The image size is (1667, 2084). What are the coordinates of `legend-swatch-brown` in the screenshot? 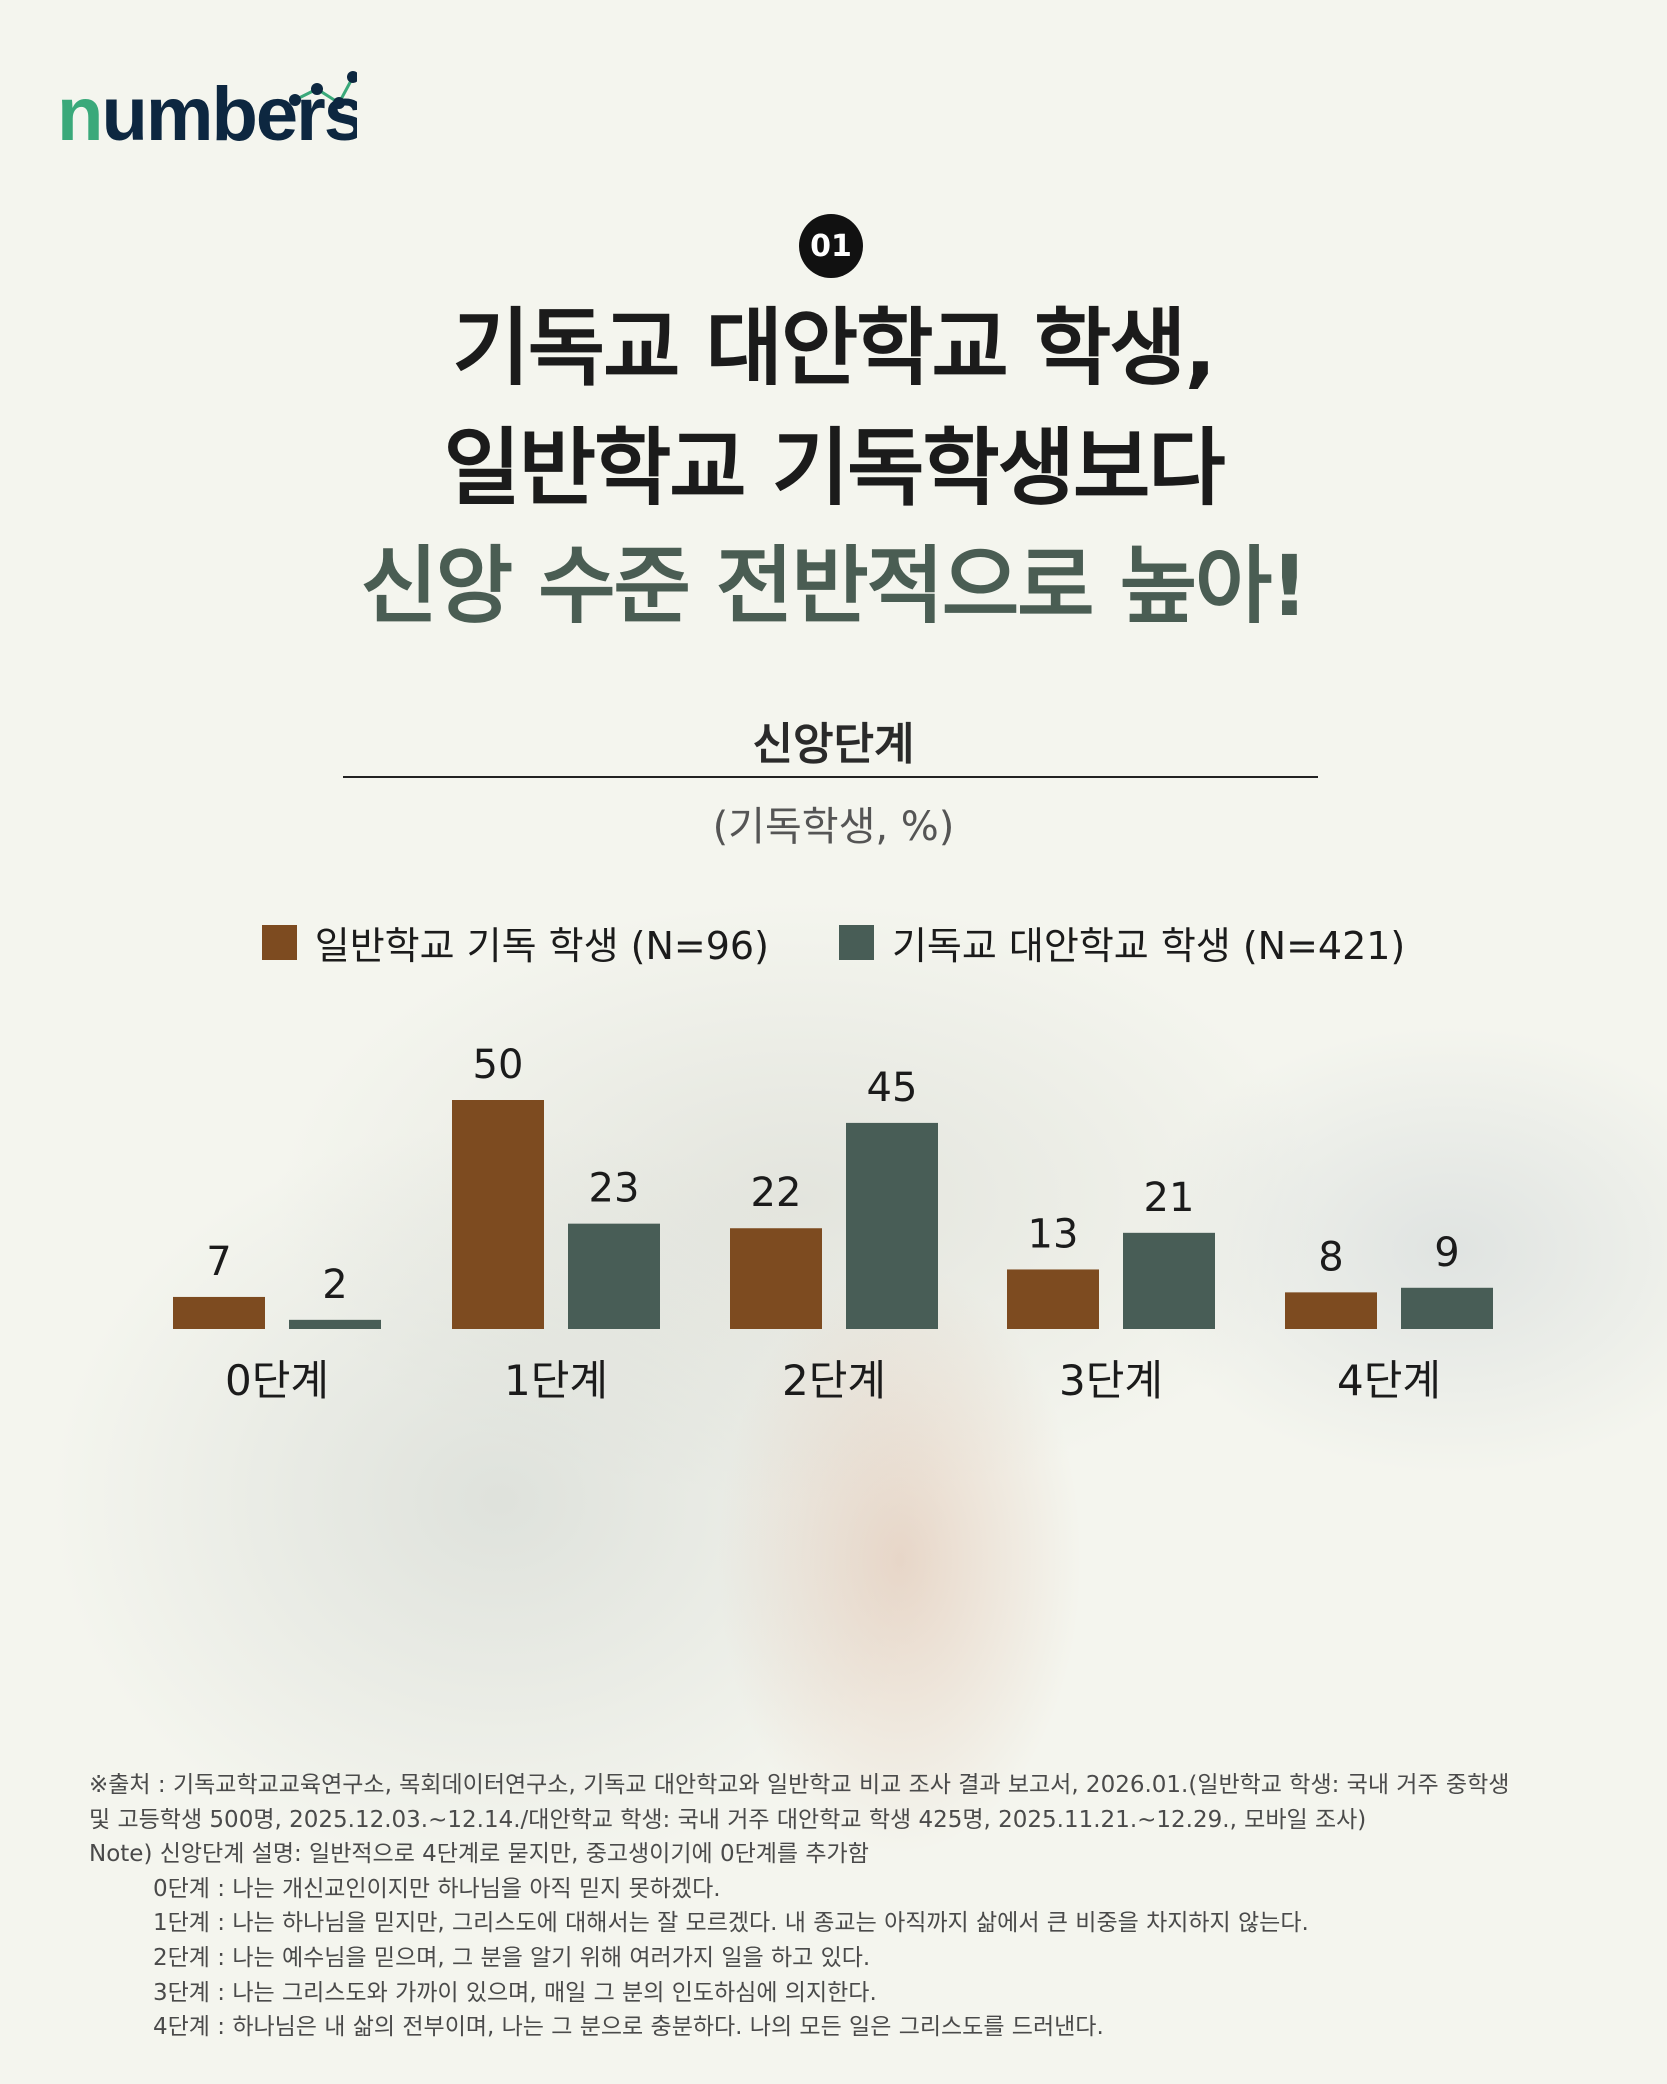 It's located at (279, 942).